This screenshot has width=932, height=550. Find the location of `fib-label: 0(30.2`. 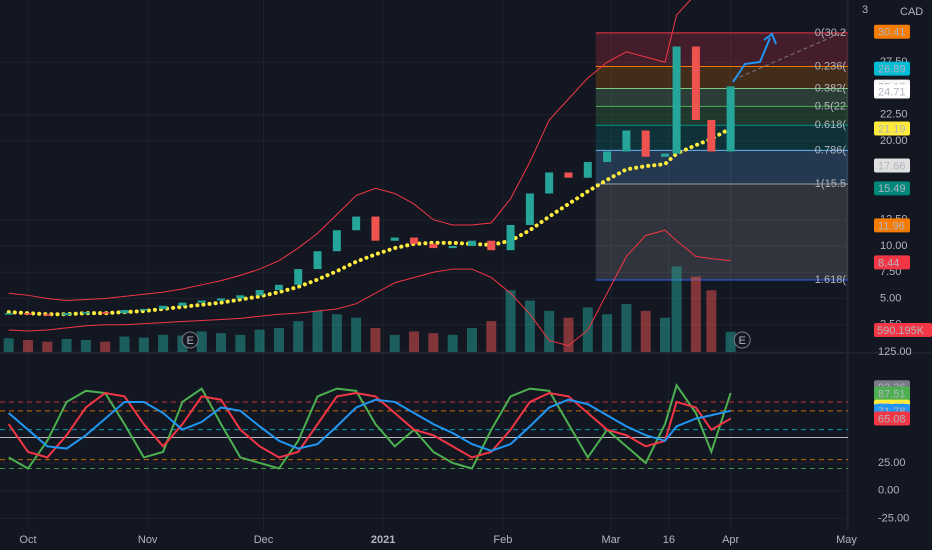

fib-label: 0(30.2 is located at coordinates (830, 33).